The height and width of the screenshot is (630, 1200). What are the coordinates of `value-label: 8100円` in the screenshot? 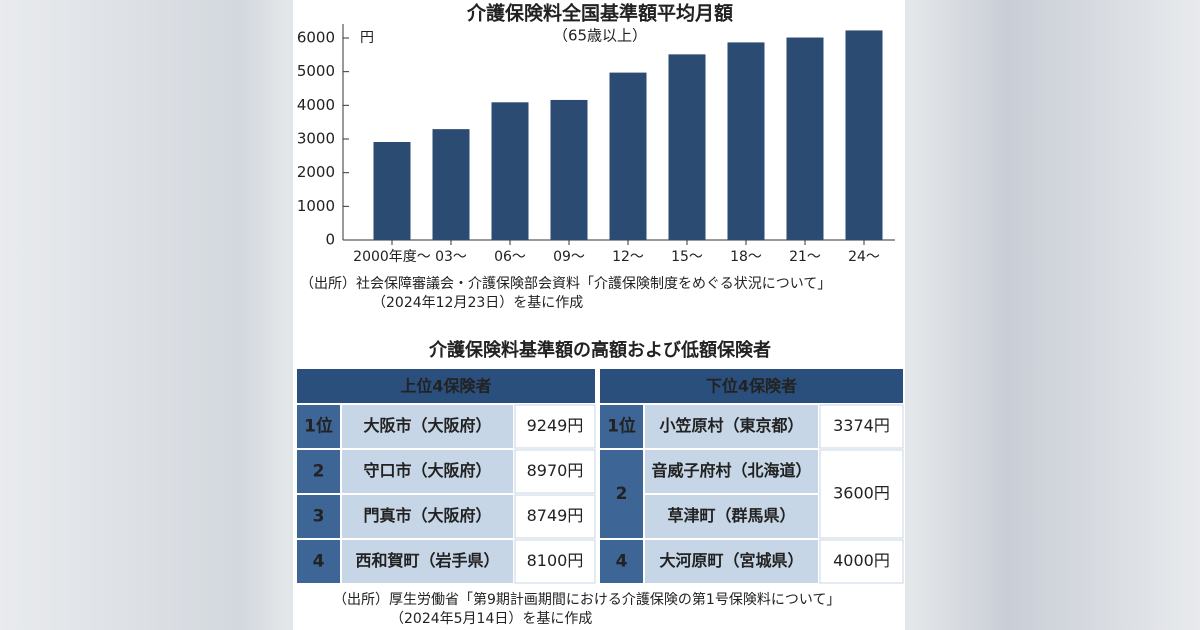 It's located at (555, 560).